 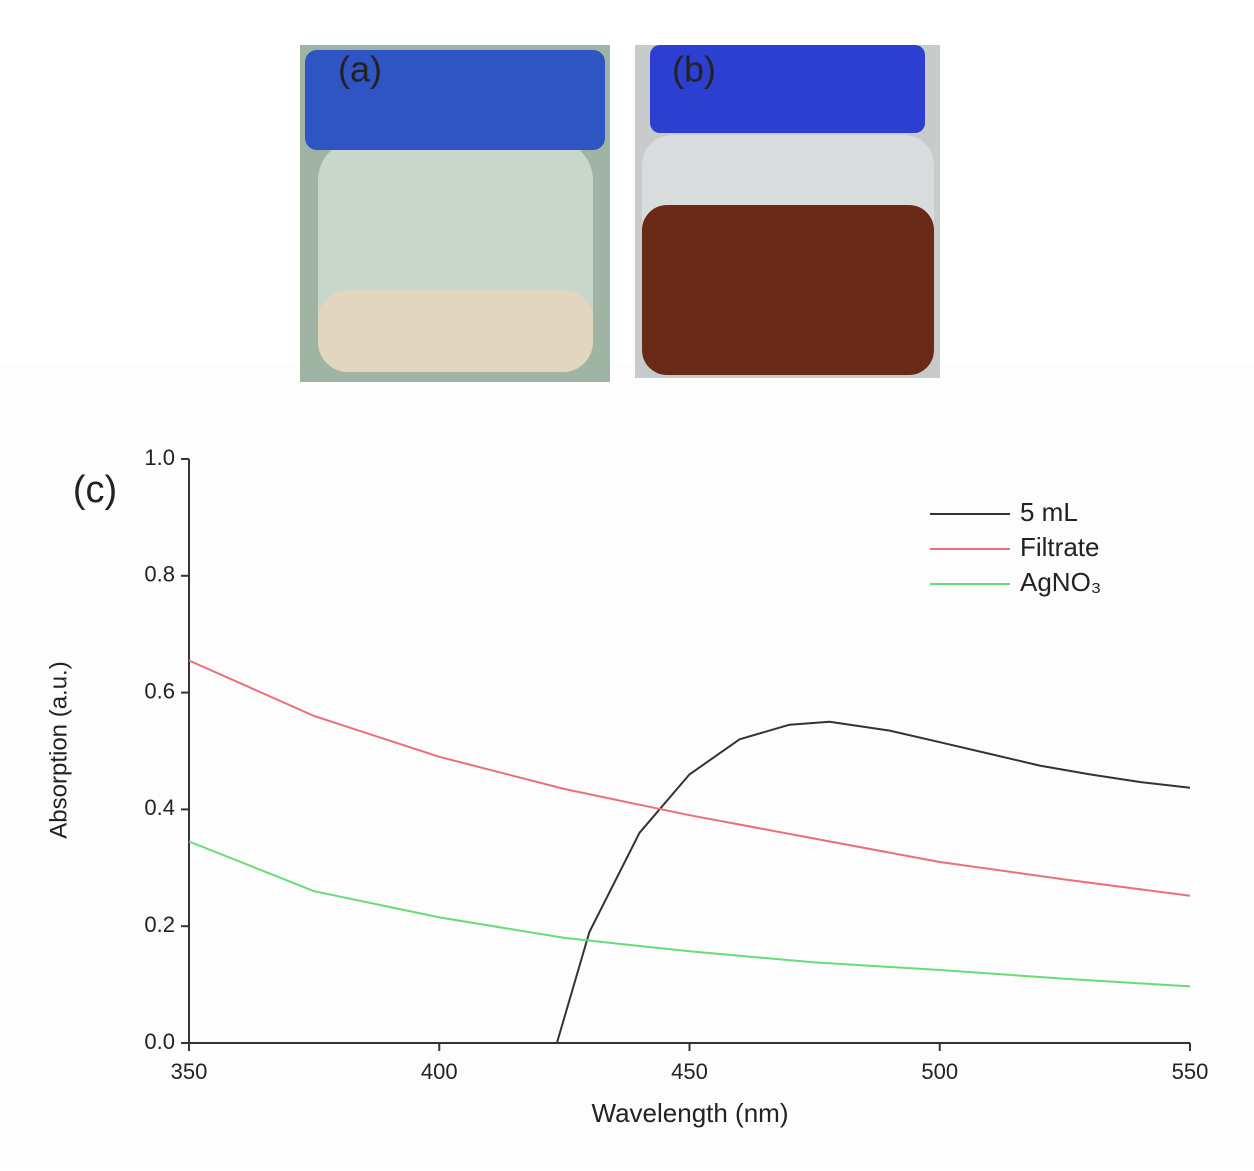 What do you see at coordinates (439, 1071) in the screenshot?
I see `x-tick-label: 400` at bounding box center [439, 1071].